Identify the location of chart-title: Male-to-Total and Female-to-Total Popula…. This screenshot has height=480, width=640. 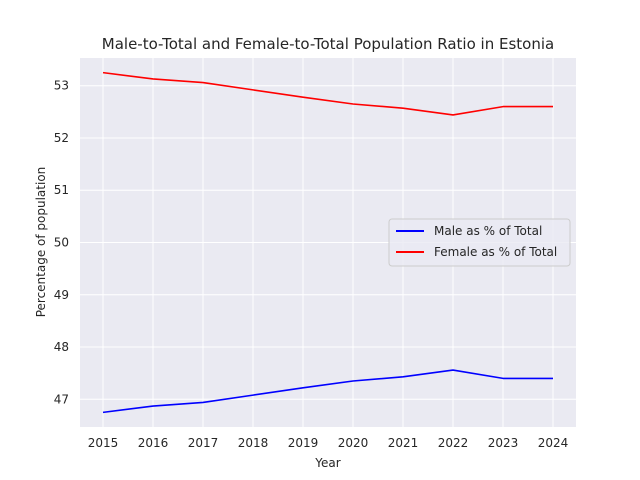
(328, 44).